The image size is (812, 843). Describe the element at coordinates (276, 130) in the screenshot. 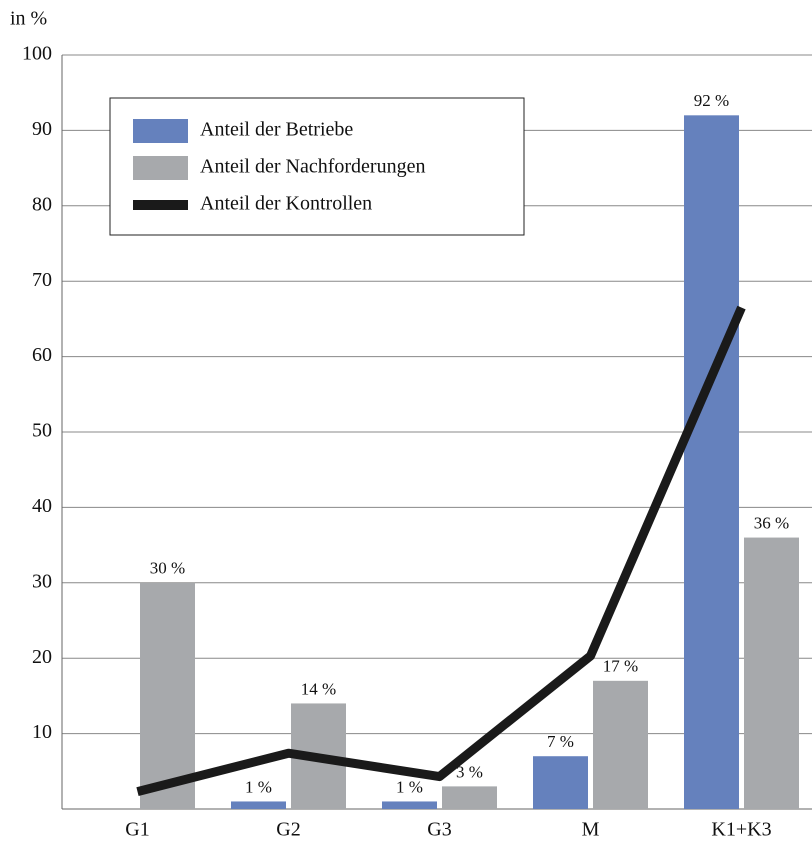

I see `legend-label: Anteil der Betriebe` at that location.